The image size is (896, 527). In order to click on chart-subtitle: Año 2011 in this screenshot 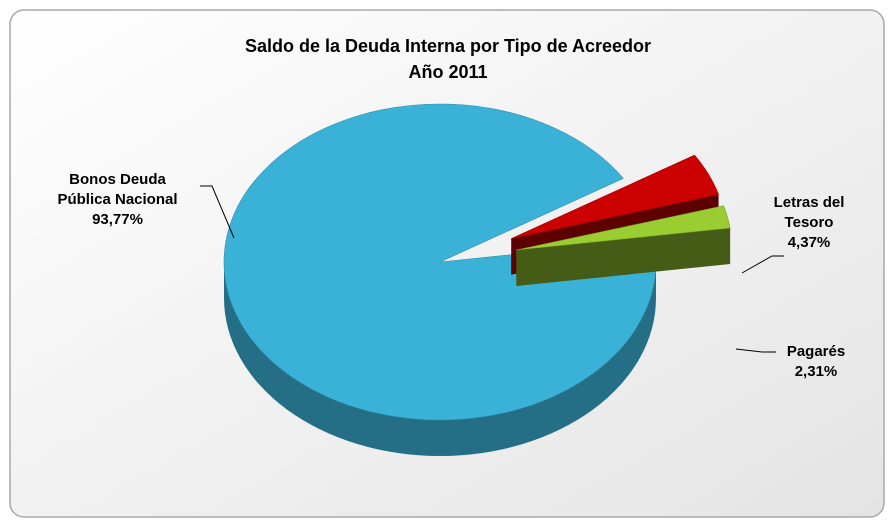, I will do `click(447, 72)`.